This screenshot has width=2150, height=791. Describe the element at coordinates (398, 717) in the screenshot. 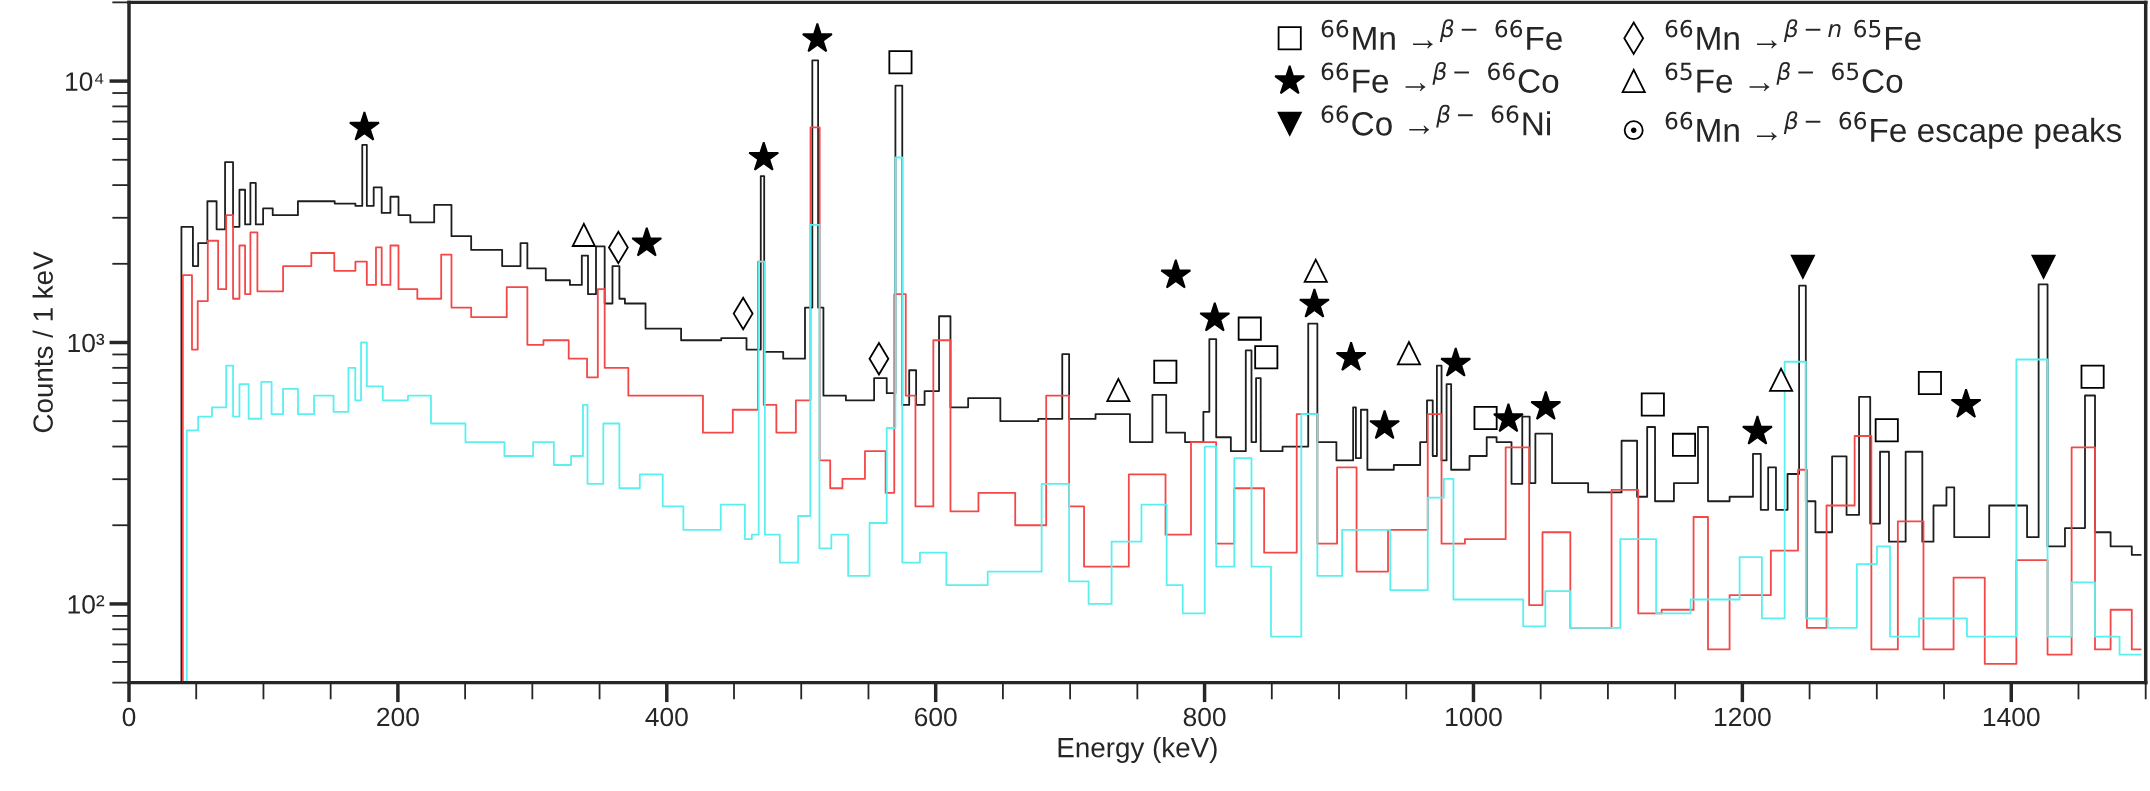

I see `x-tick-label: 200` at that location.